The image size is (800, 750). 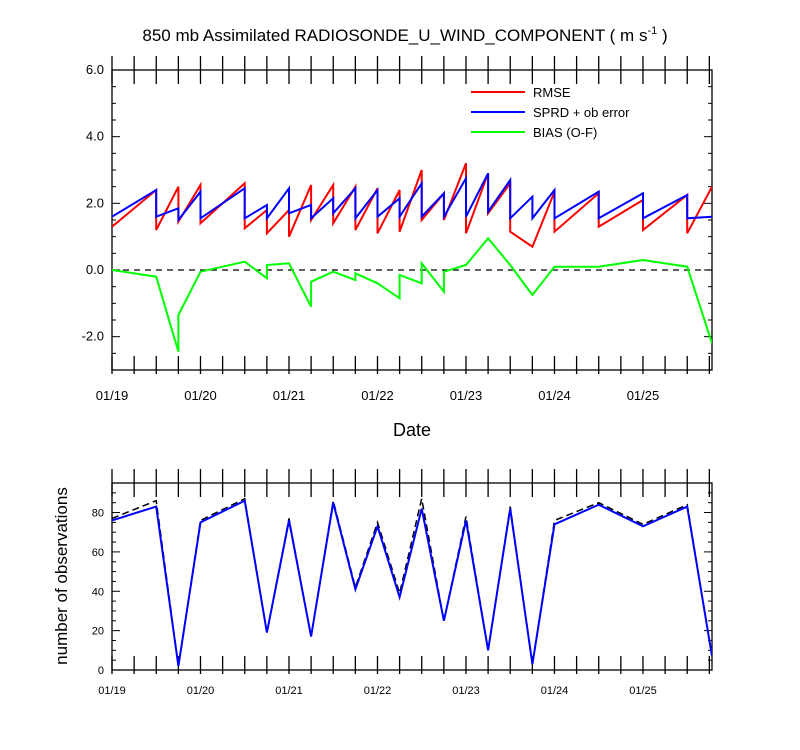 What do you see at coordinates (552, 92) in the screenshot?
I see `legend-label: RMSE` at bounding box center [552, 92].